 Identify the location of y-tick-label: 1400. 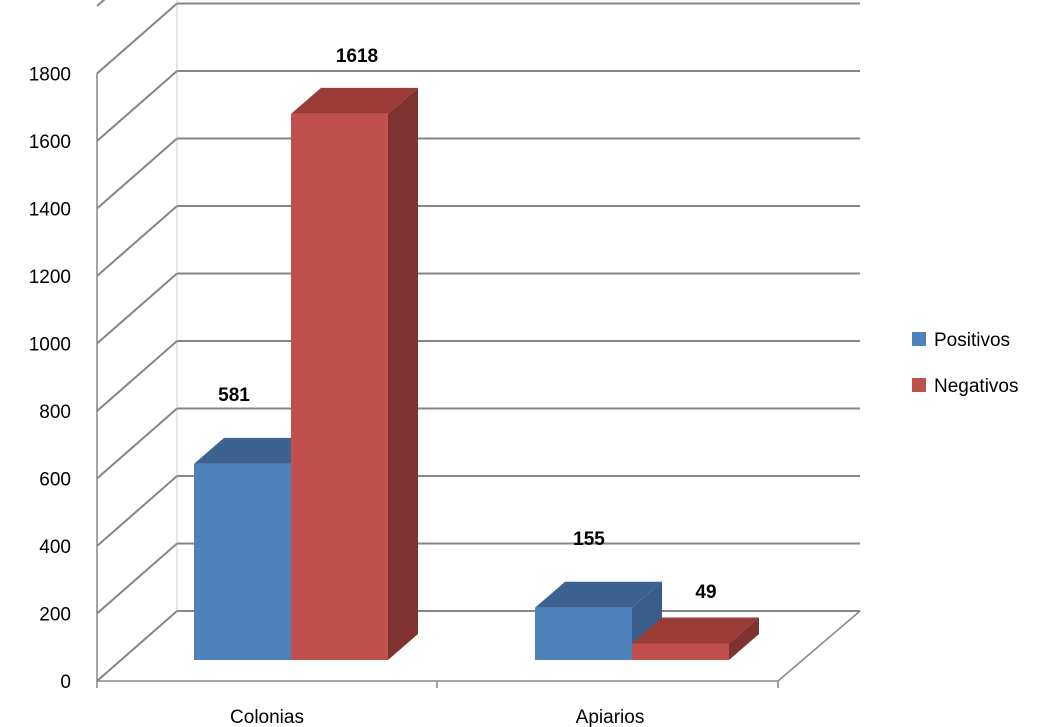
(50, 210).